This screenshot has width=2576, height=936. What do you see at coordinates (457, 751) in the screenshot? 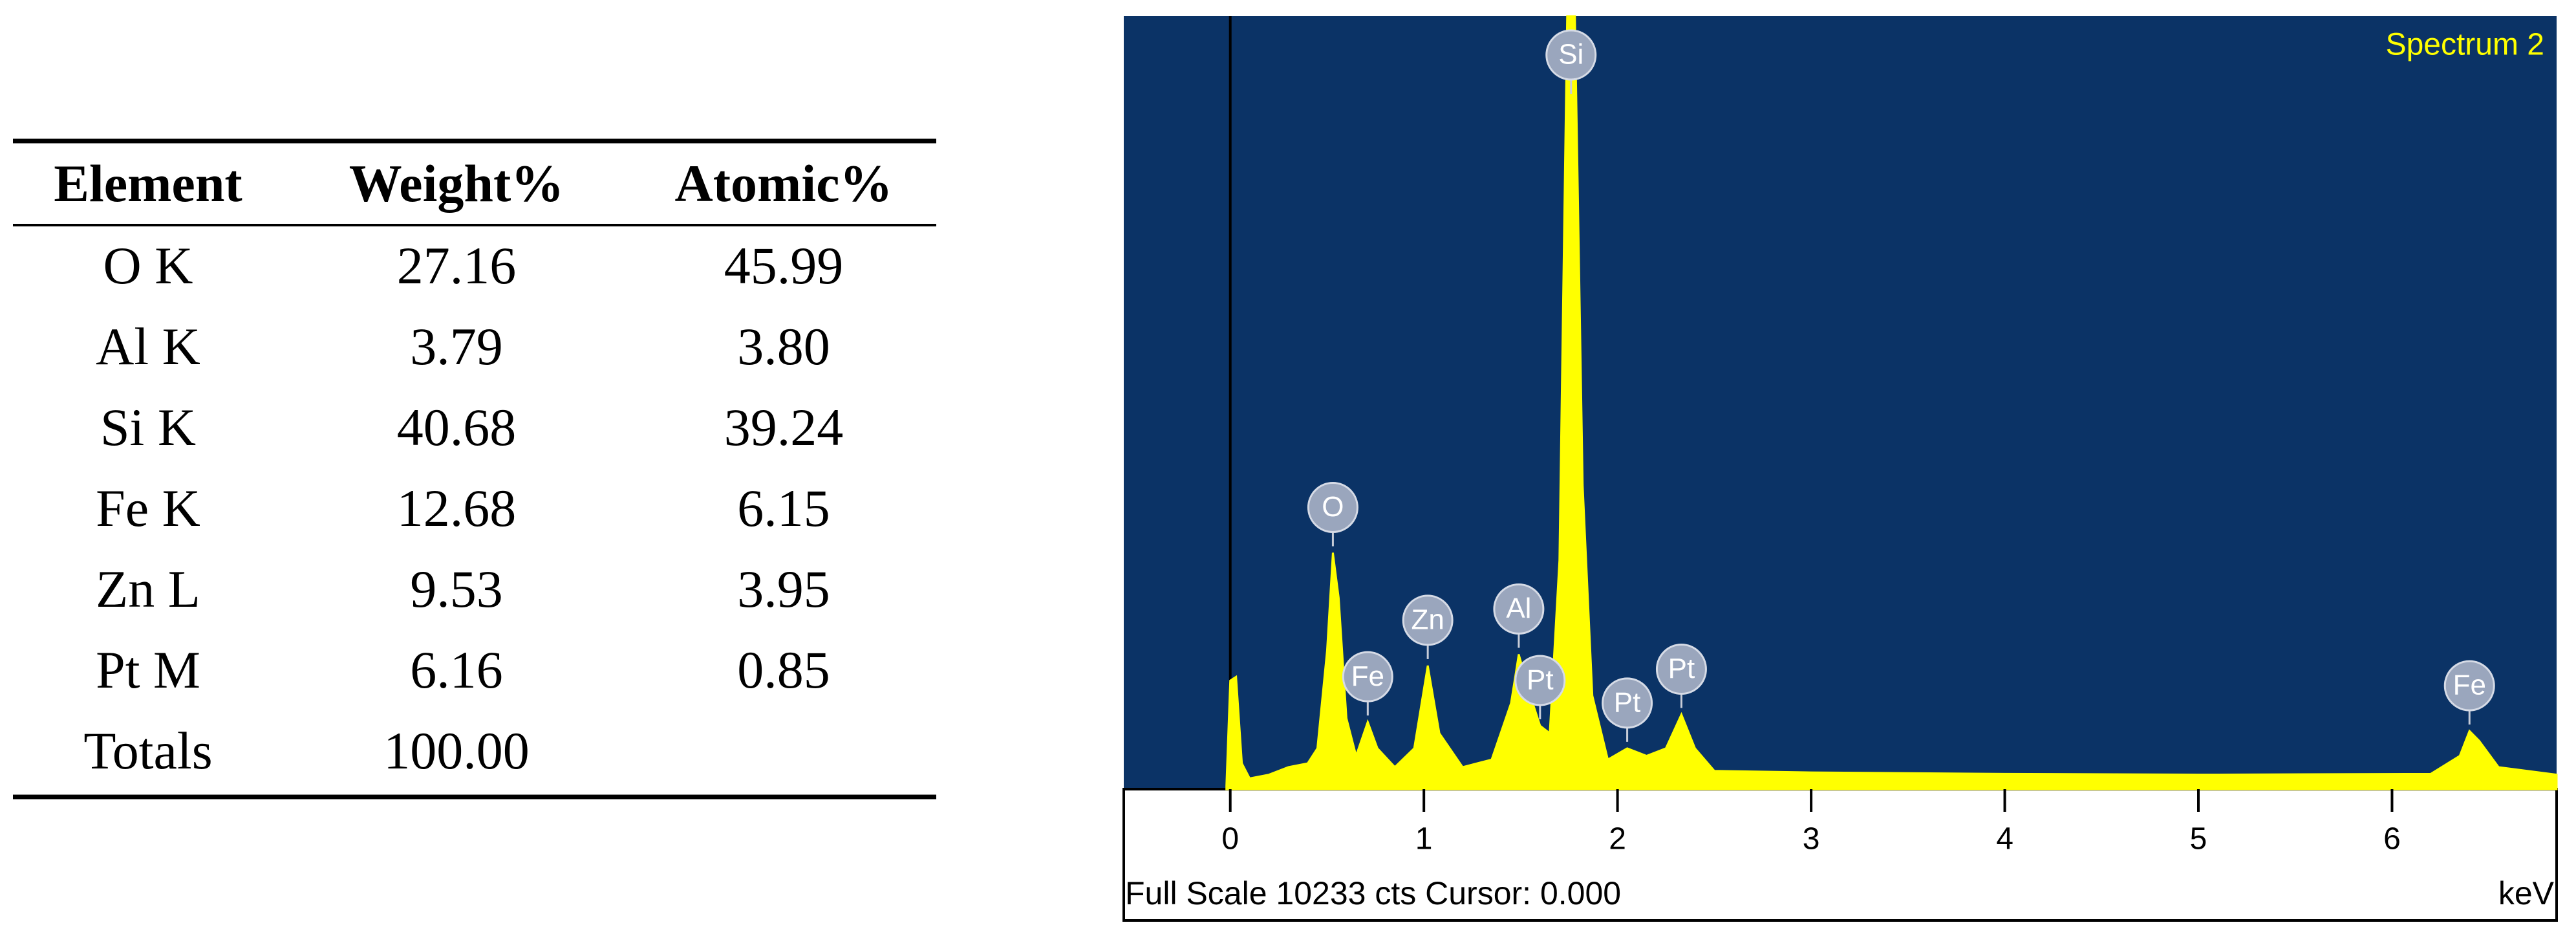
I see `table-cell: 100.00` at bounding box center [457, 751].